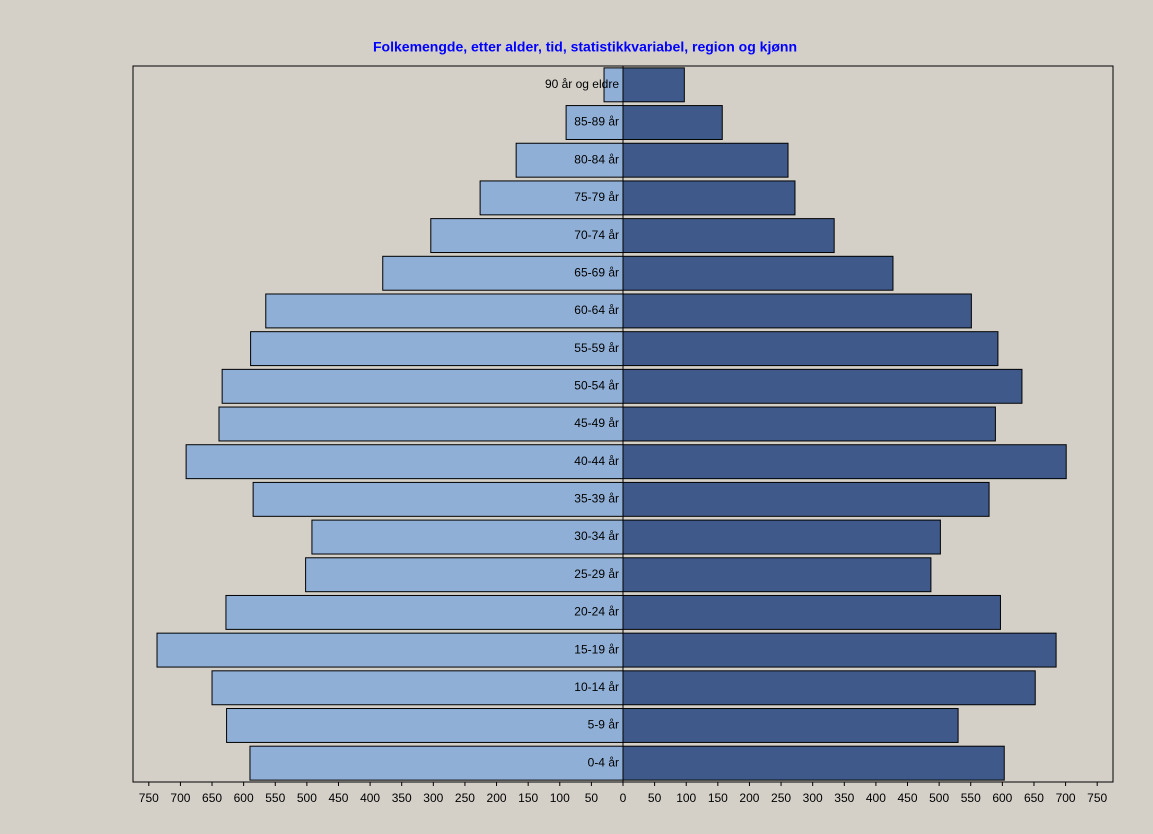 The image size is (1153, 834). I want to click on category-label: 25-29 år, so click(596, 574).